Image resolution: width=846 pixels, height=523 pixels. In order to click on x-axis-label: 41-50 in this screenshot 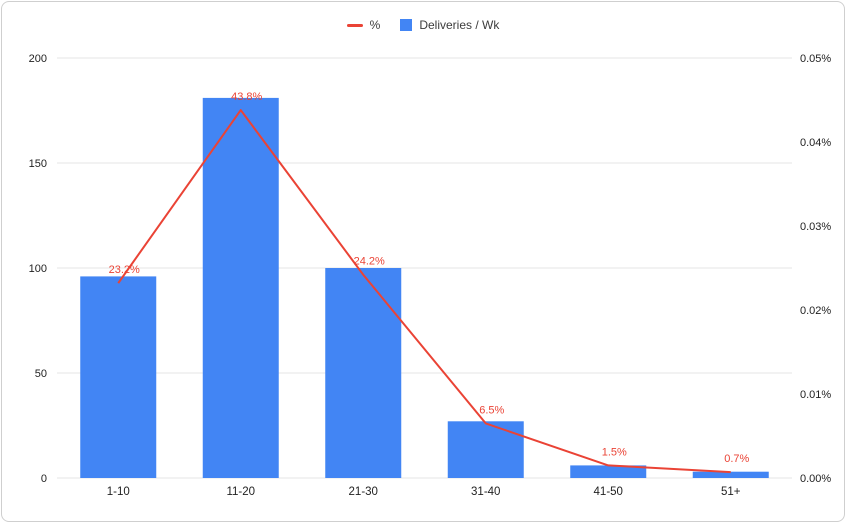, I will do `click(608, 492)`.